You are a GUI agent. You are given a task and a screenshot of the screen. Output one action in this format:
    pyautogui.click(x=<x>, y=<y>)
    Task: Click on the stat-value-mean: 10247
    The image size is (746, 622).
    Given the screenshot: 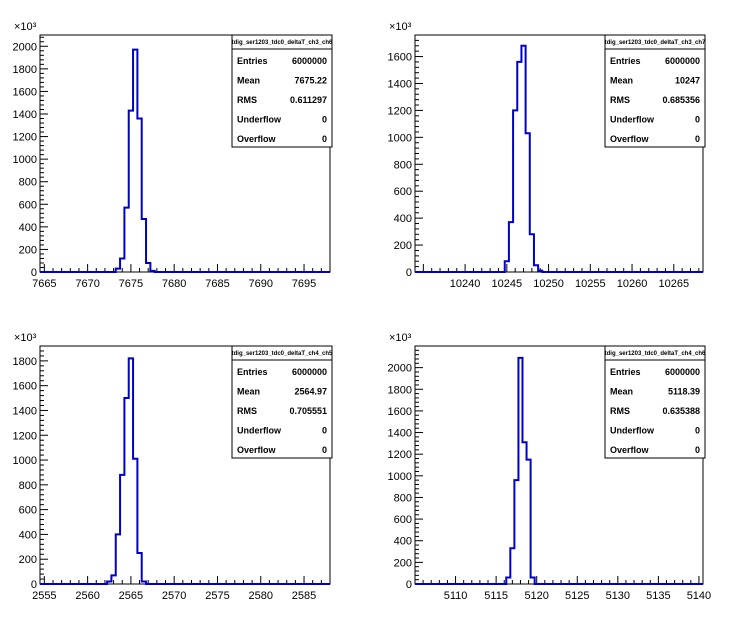 What is the action you would take?
    pyautogui.click(x=687, y=81)
    